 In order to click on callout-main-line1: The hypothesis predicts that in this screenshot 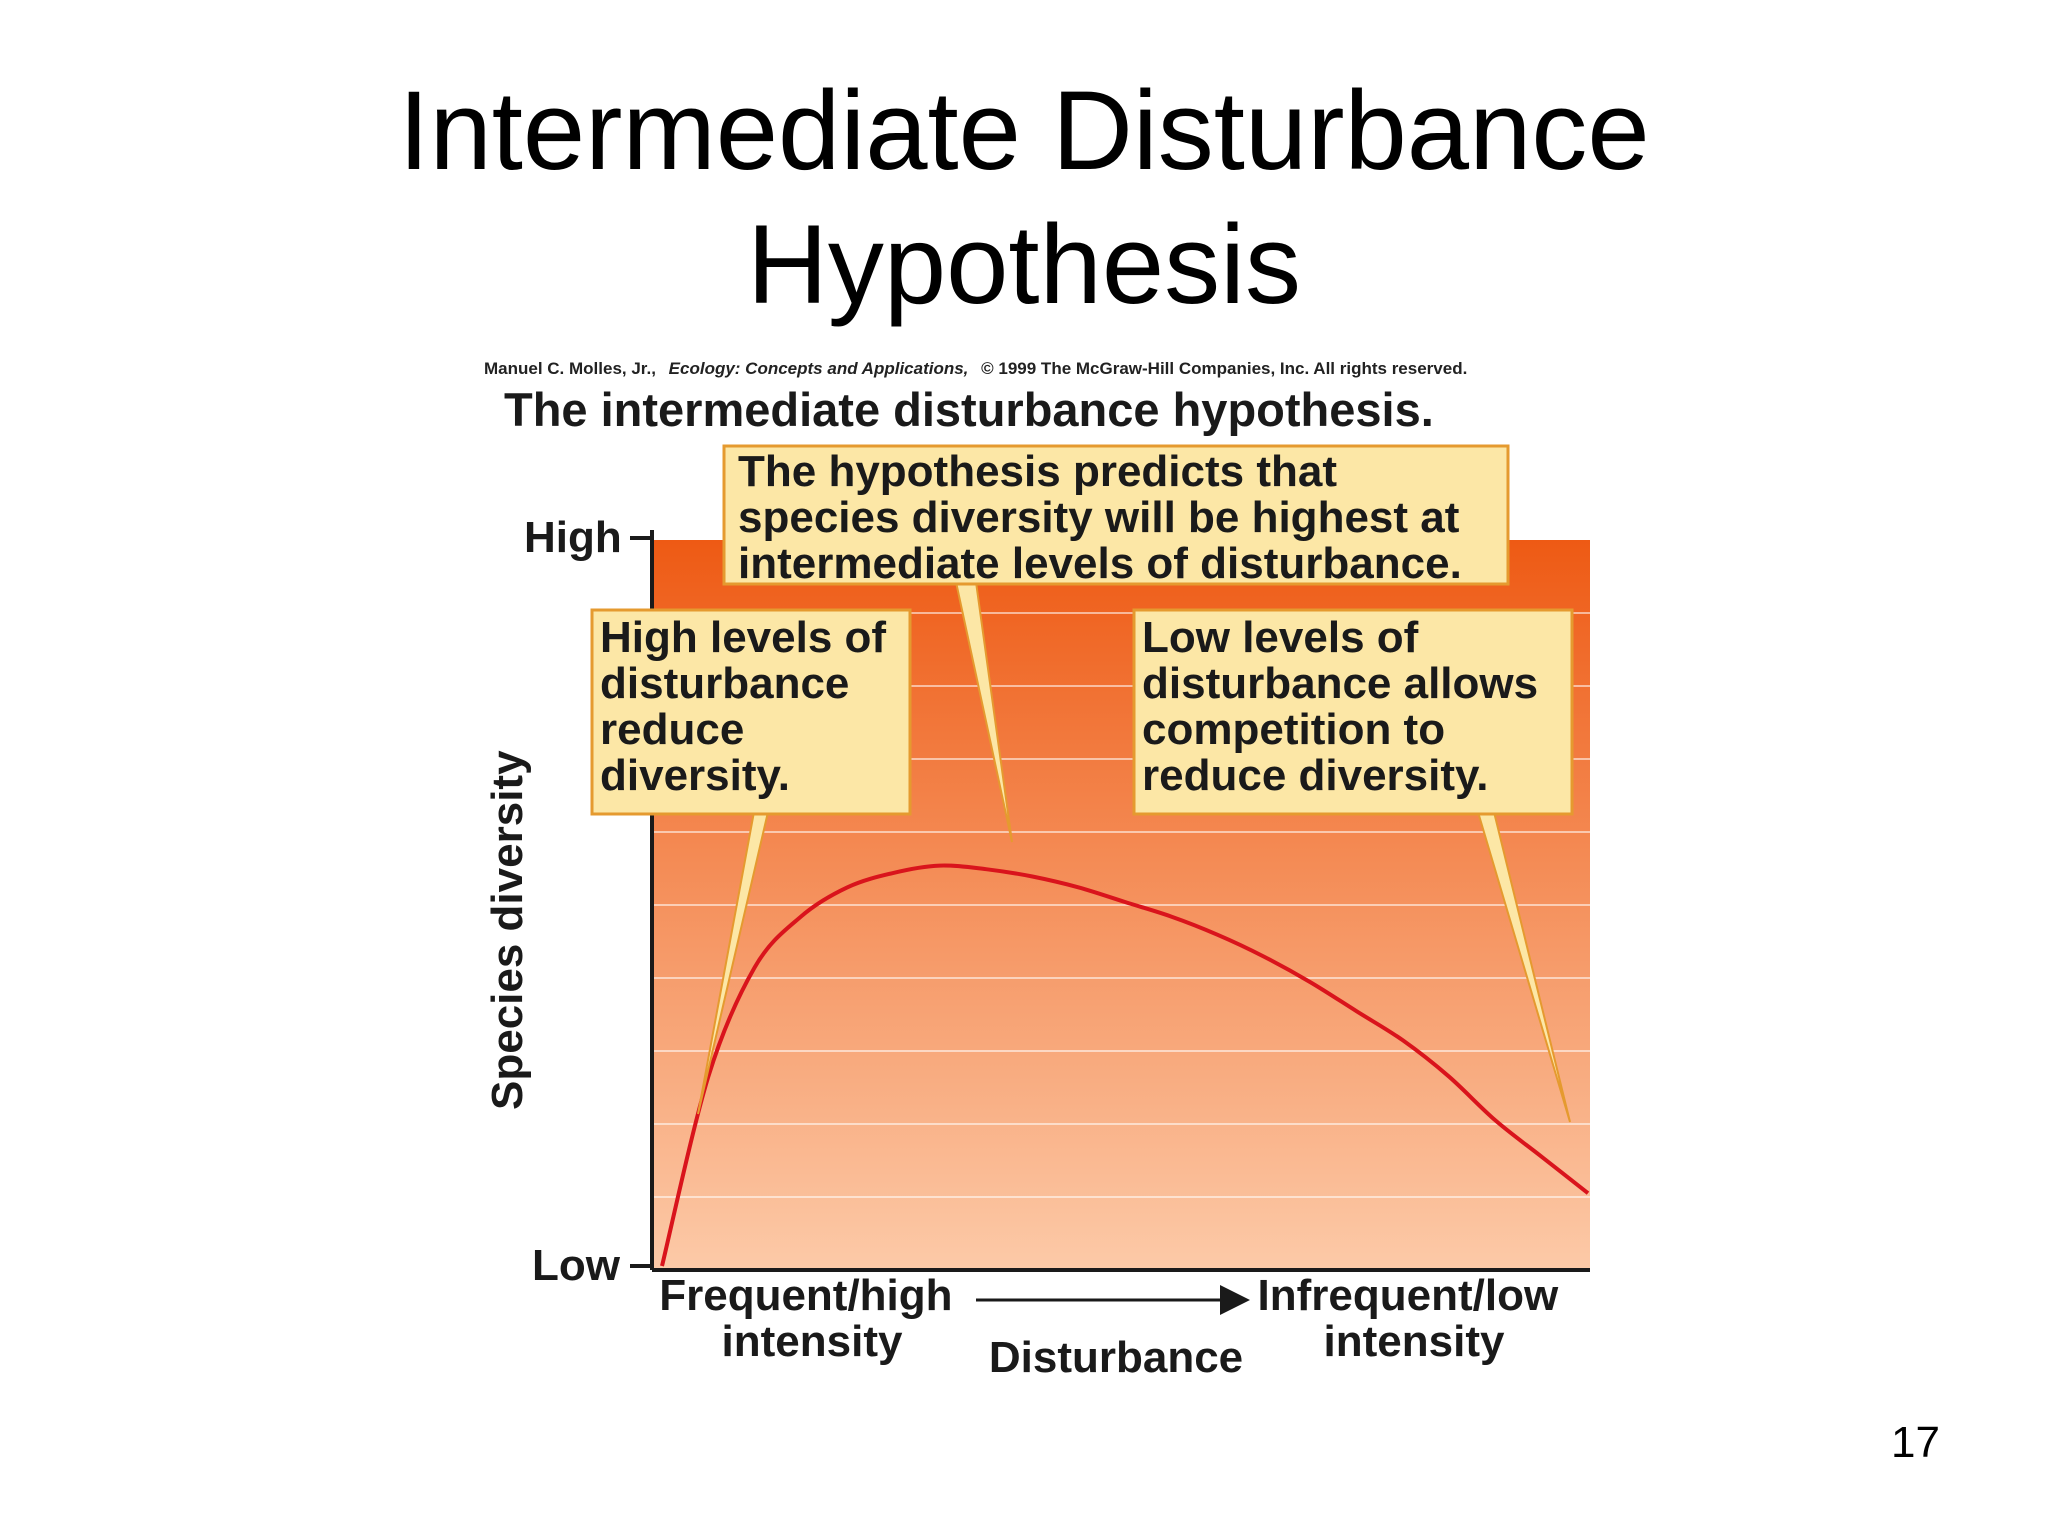, I will do `click(1037, 471)`.